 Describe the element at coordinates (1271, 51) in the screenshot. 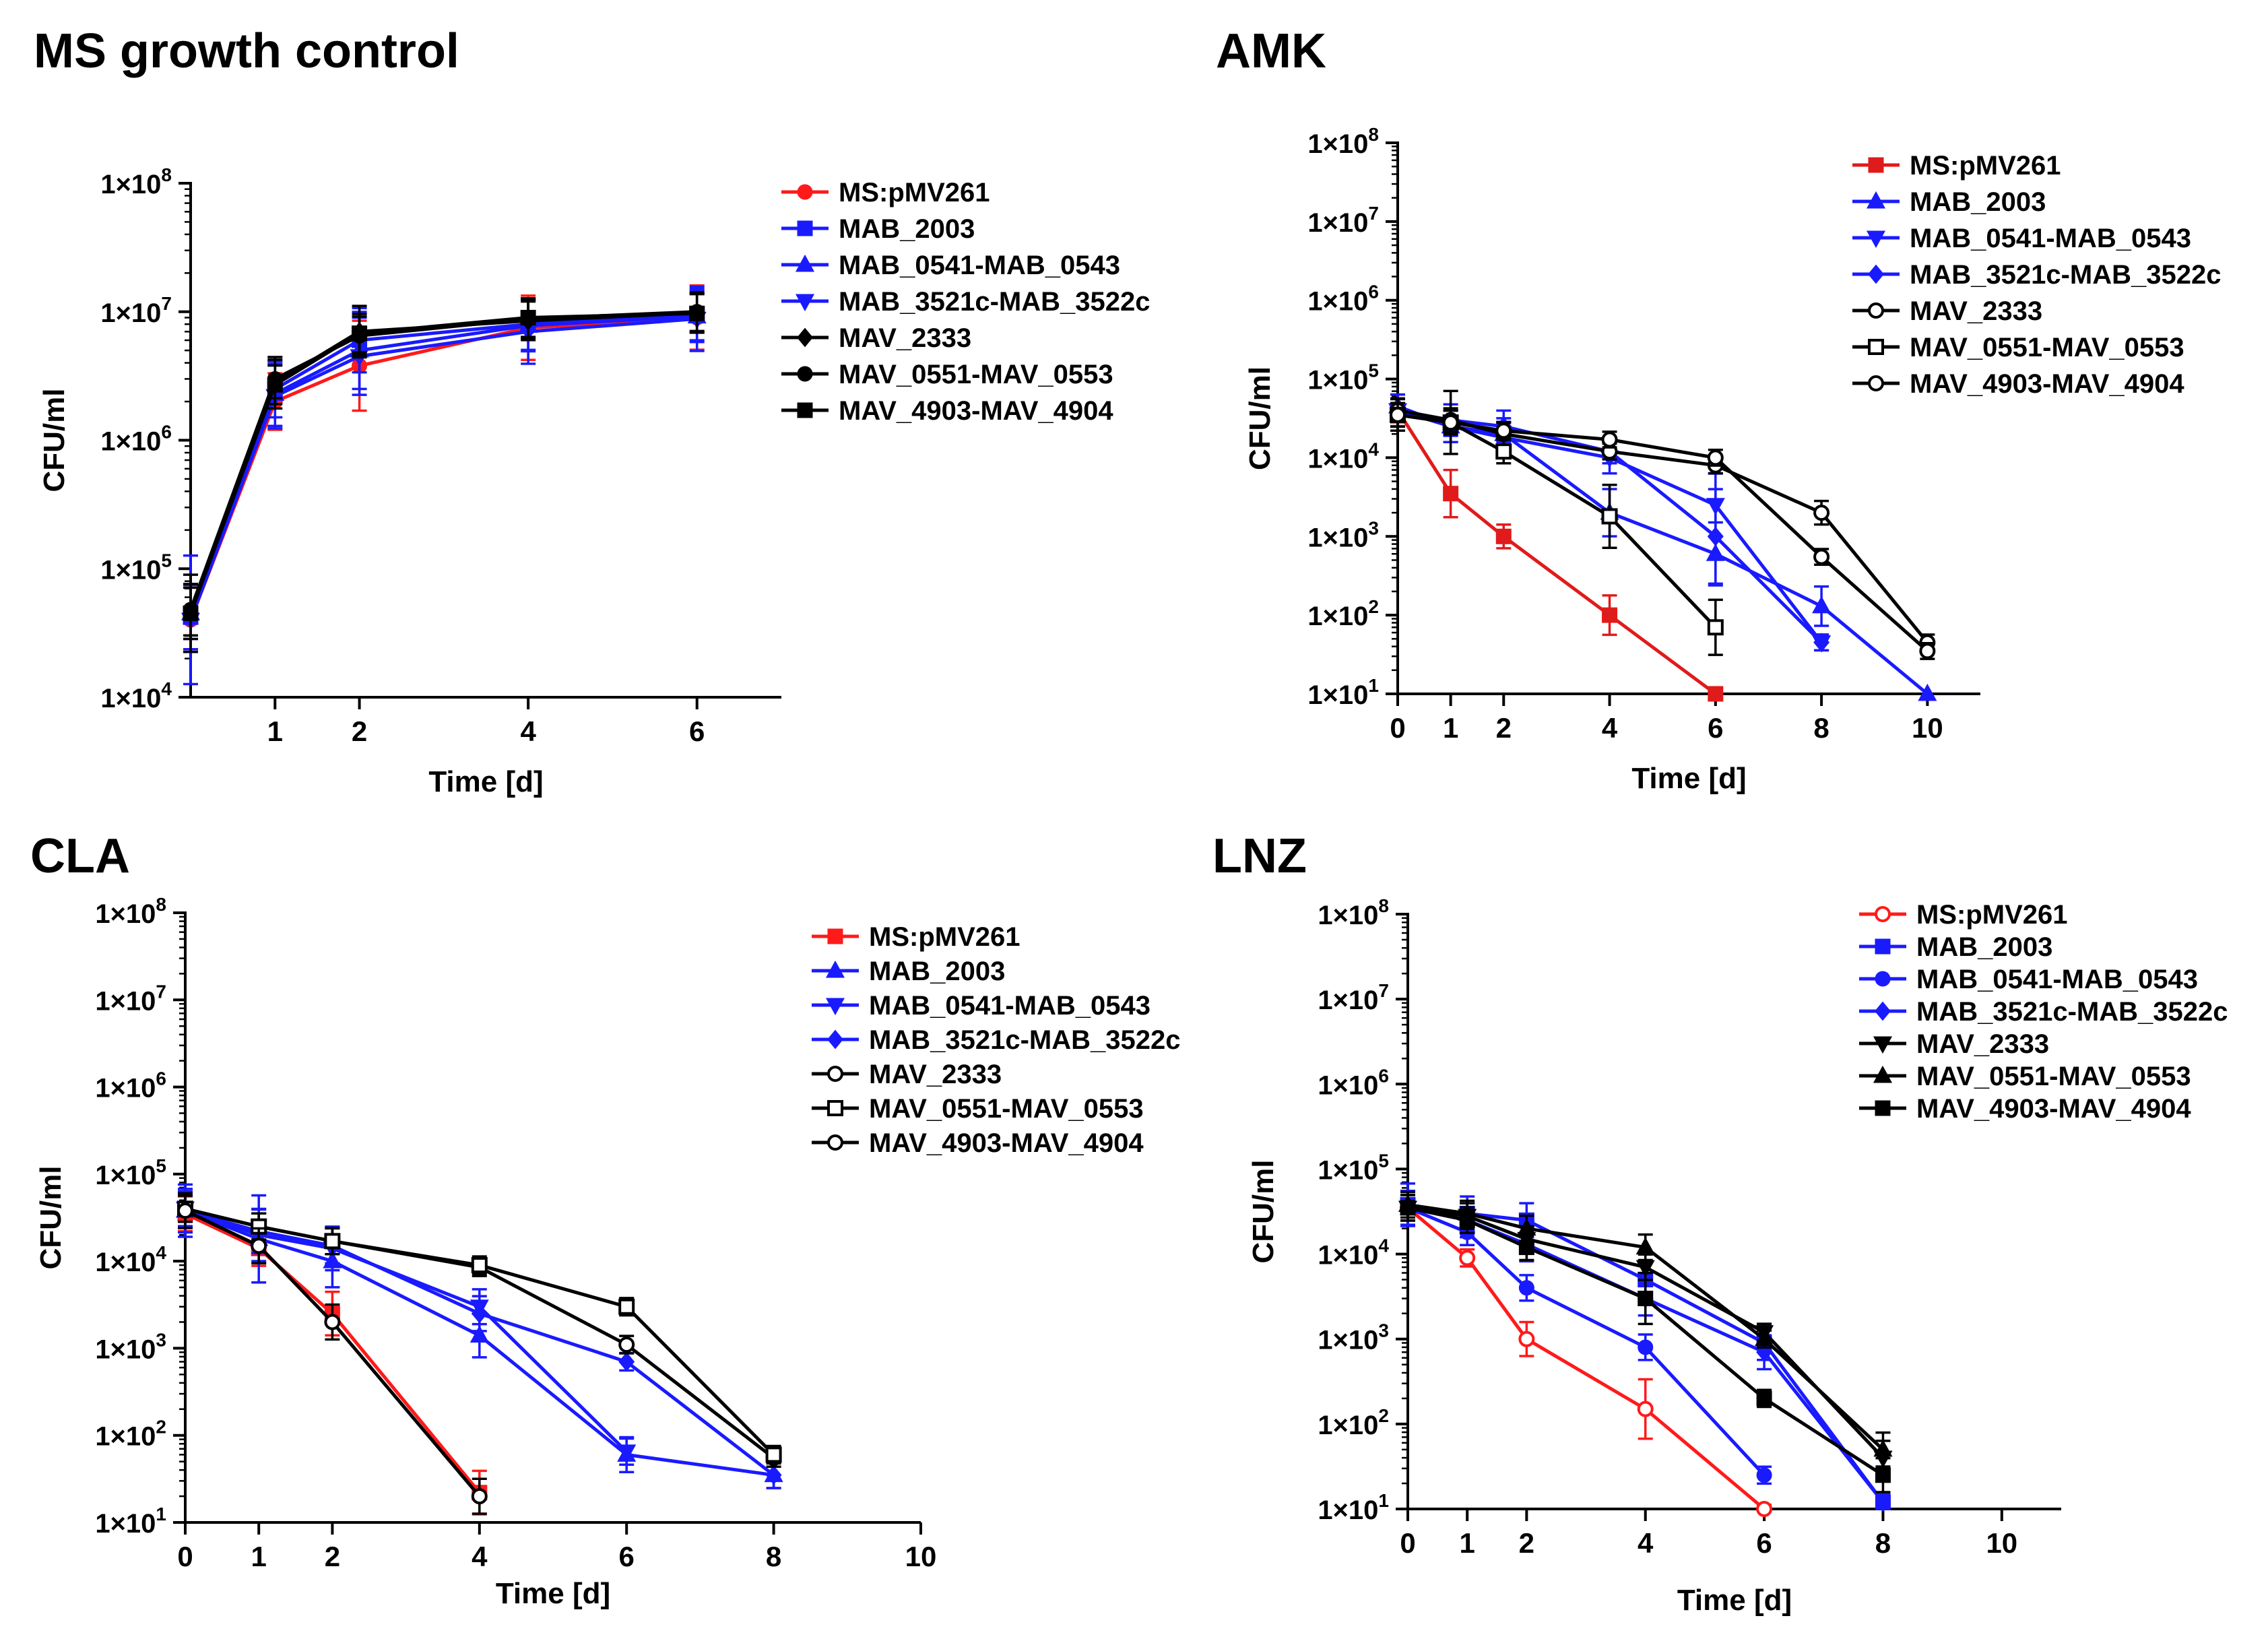

I see `panel-title: AMK` at that location.